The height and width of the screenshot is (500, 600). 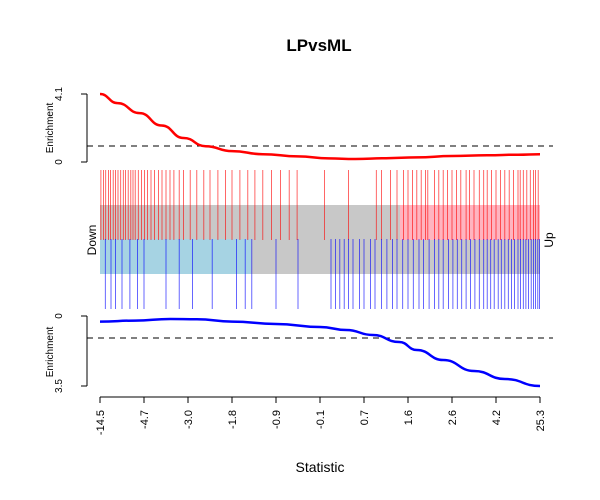 What do you see at coordinates (59, 386) in the screenshot?
I see `down-y-tick-label-bottom: 3.5` at bounding box center [59, 386].